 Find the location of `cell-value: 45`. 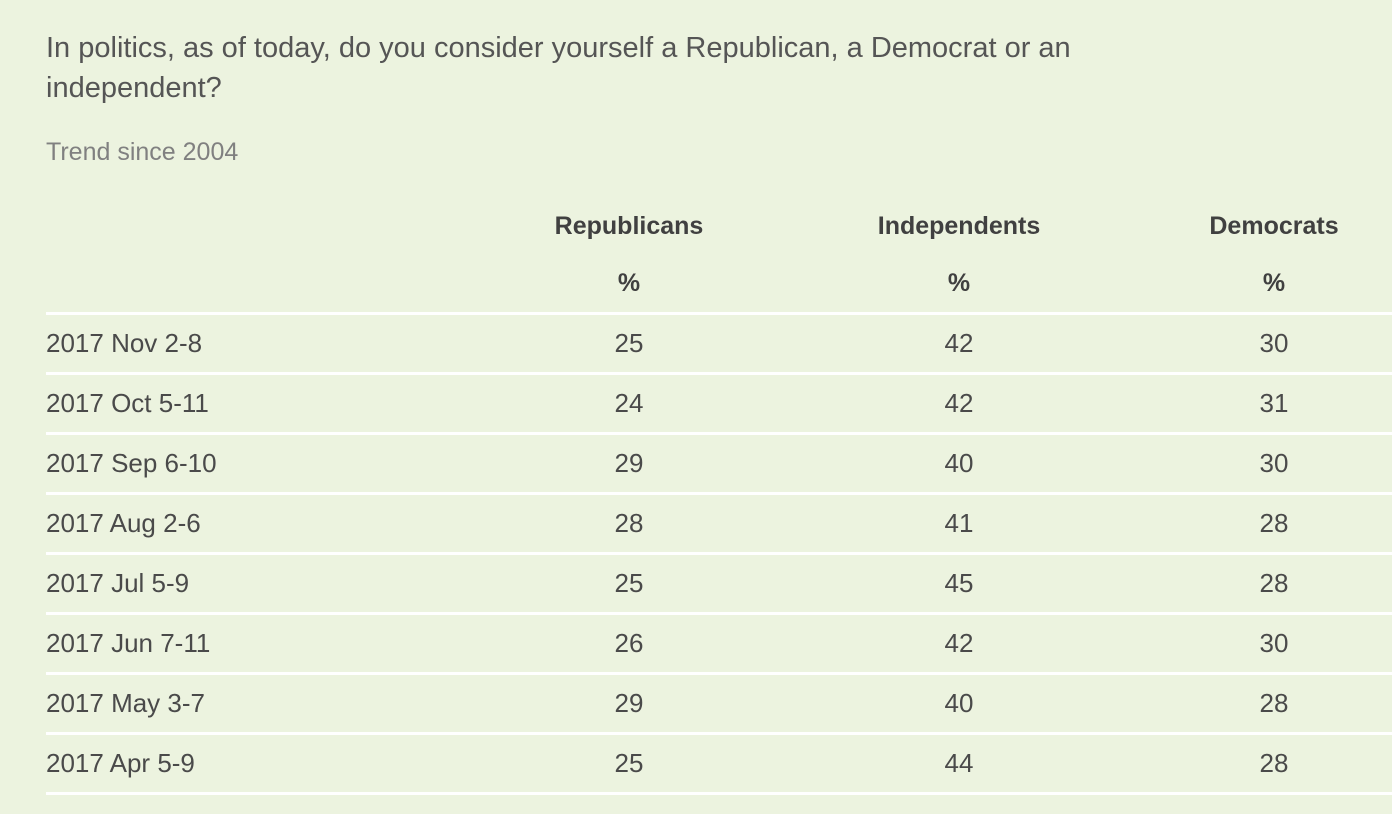

cell-value: 45 is located at coordinates (959, 583).